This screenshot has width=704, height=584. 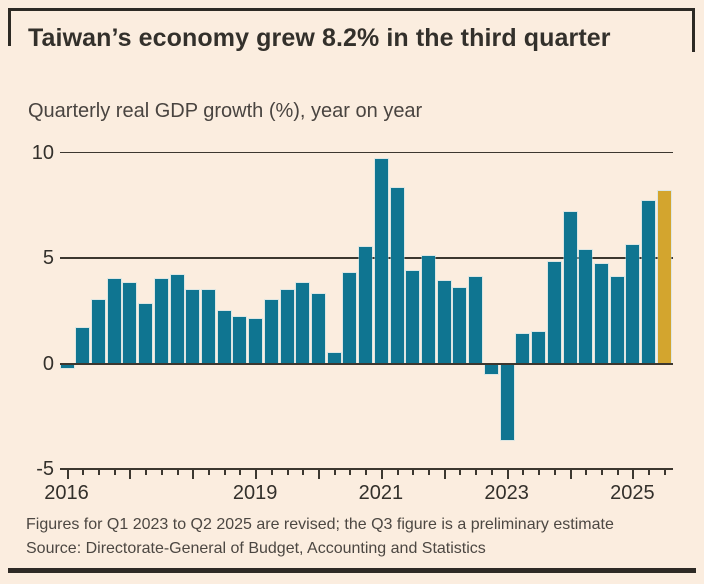 I want to click on bar-q2-2018, so click(x=208, y=326).